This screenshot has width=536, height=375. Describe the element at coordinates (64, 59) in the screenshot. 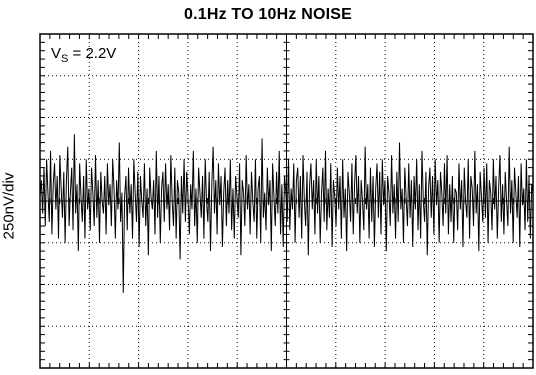

I see `annotation-subscript: S` at that location.